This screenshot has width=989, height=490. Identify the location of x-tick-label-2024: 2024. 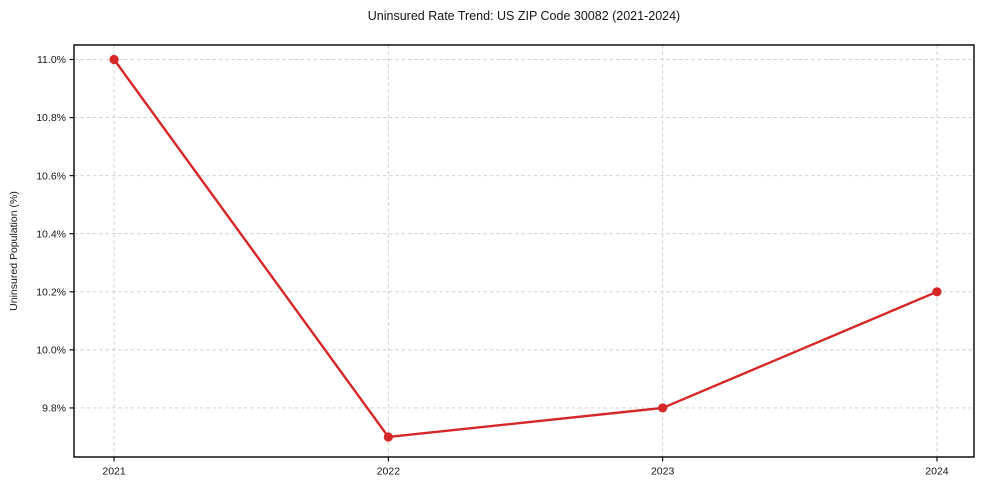
(937, 472).